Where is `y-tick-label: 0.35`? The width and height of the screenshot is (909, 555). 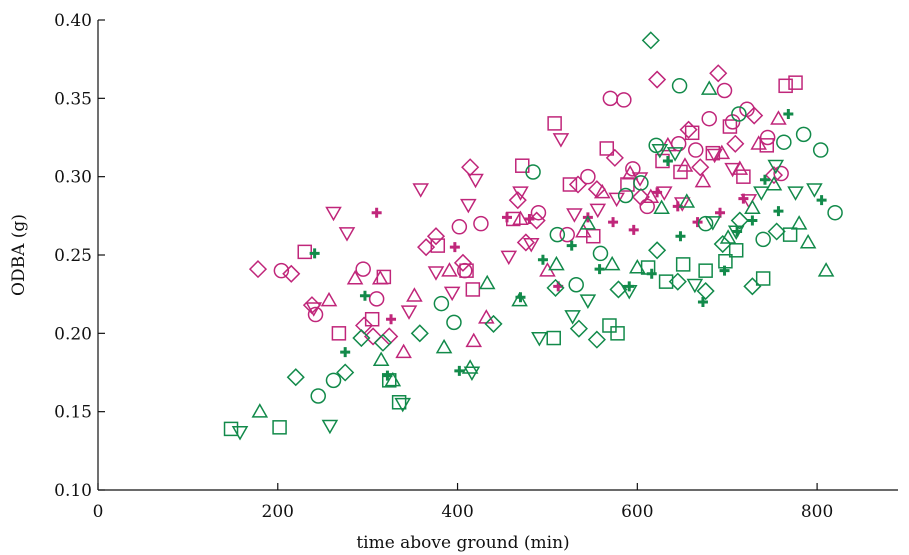 y-tick-label: 0.35 is located at coordinates (73, 99).